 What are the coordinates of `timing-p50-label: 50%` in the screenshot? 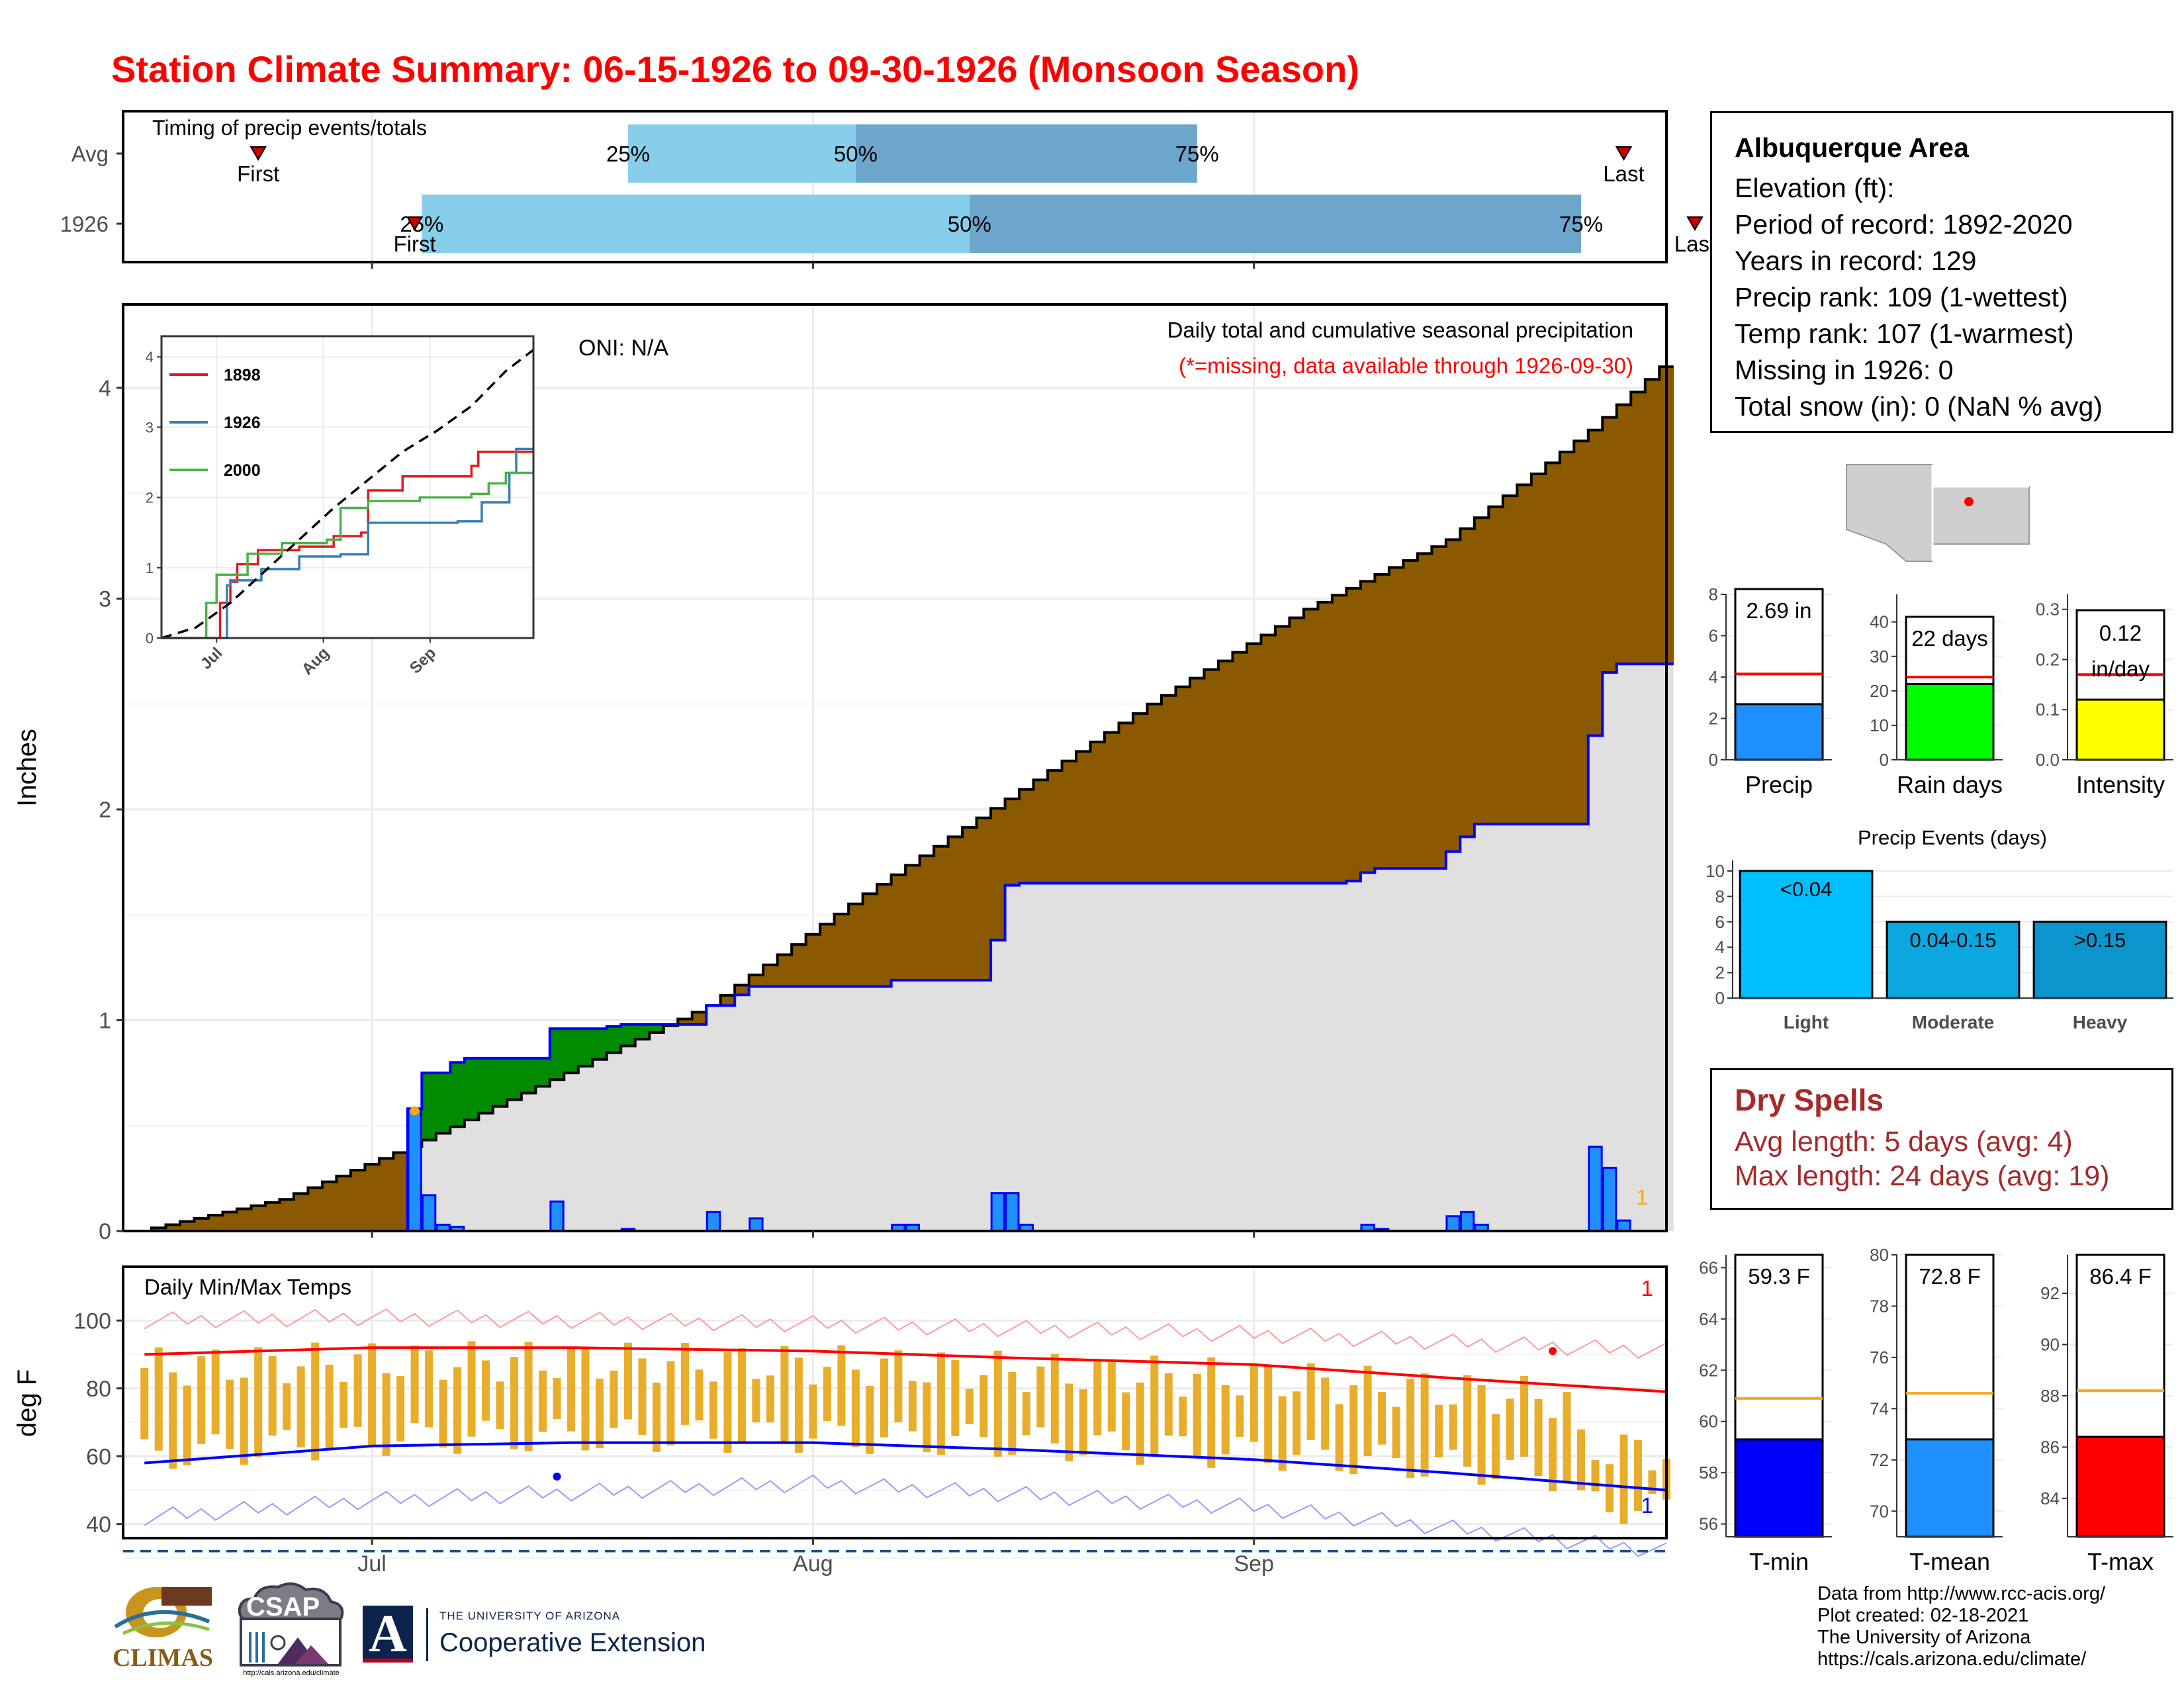 It's located at (970, 224).